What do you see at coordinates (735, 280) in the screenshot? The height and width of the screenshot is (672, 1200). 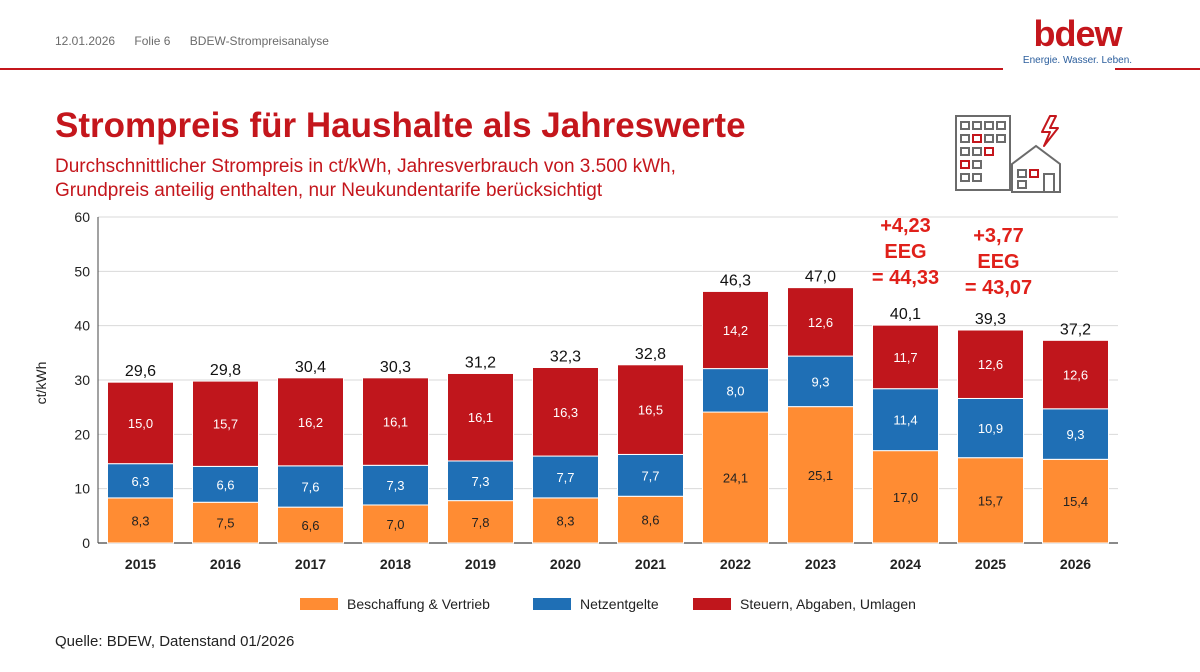 I see `total-label: 46,3` at bounding box center [735, 280].